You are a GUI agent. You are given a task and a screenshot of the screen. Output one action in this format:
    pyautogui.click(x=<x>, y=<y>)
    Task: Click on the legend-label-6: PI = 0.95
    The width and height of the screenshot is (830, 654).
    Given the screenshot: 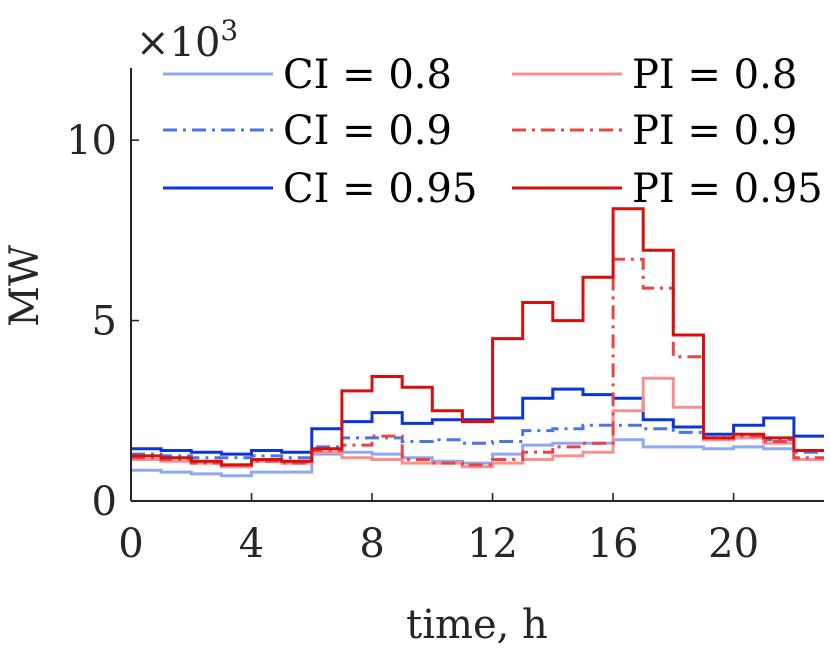 What is the action you would take?
    pyautogui.click(x=727, y=189)
    